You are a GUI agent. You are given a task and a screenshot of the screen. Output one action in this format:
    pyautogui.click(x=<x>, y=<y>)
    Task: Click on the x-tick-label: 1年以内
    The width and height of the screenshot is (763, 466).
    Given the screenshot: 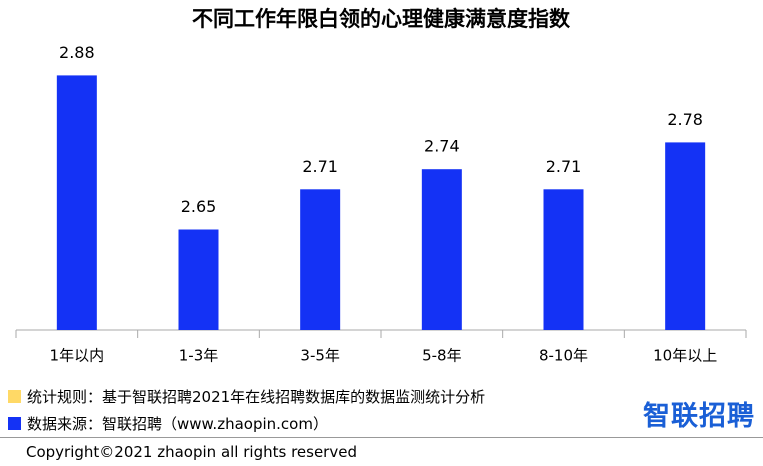 What is the action you would take?
    pyautogui.click(x=77, y=356)
    